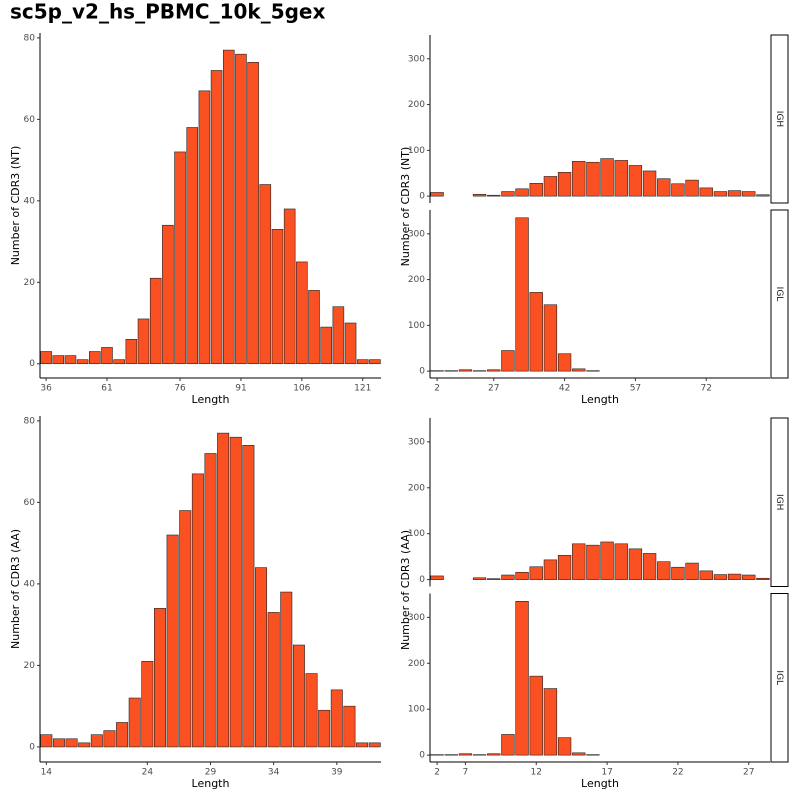 This screenshot has height=800, width=800. Describe the element at coordinates (148, 773) in the screenshot. I see `x-tick-label: 24` at that location.